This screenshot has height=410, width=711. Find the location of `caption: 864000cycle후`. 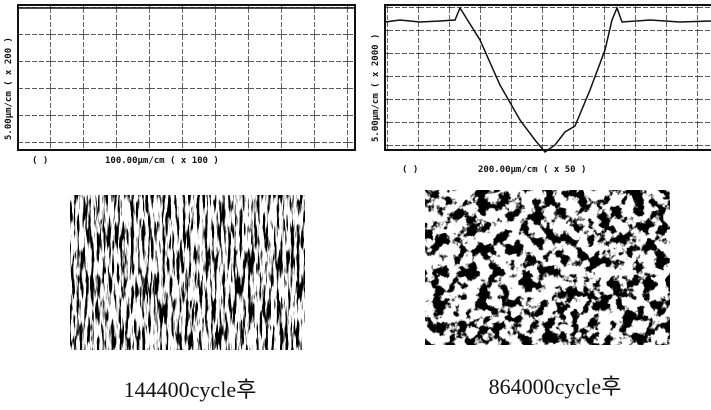

caption: 864000cycle후 is located at coordinates (555, 386).